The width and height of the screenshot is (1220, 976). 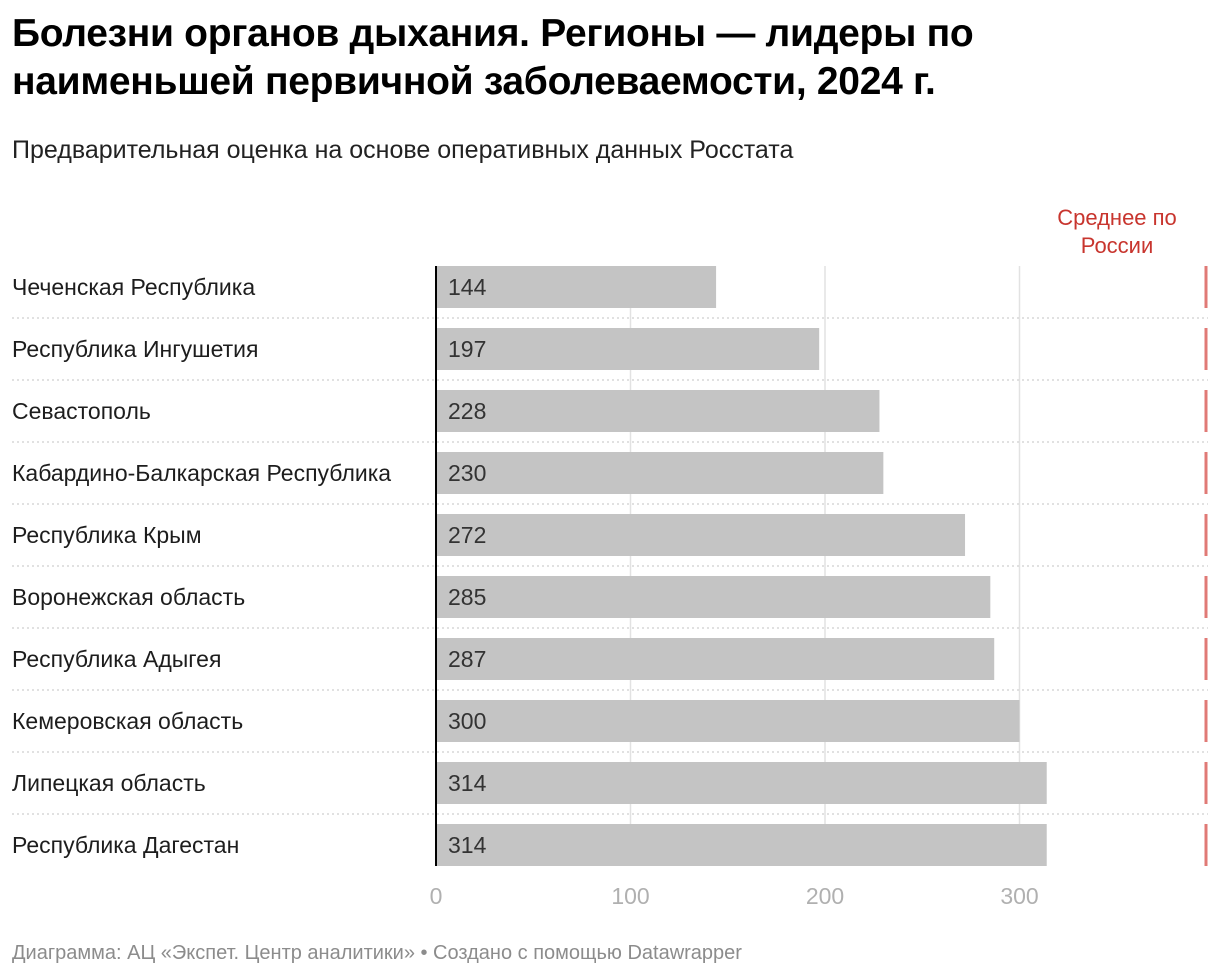 I want to click on x-tick-label: 300, so click(x=1019, y=896).